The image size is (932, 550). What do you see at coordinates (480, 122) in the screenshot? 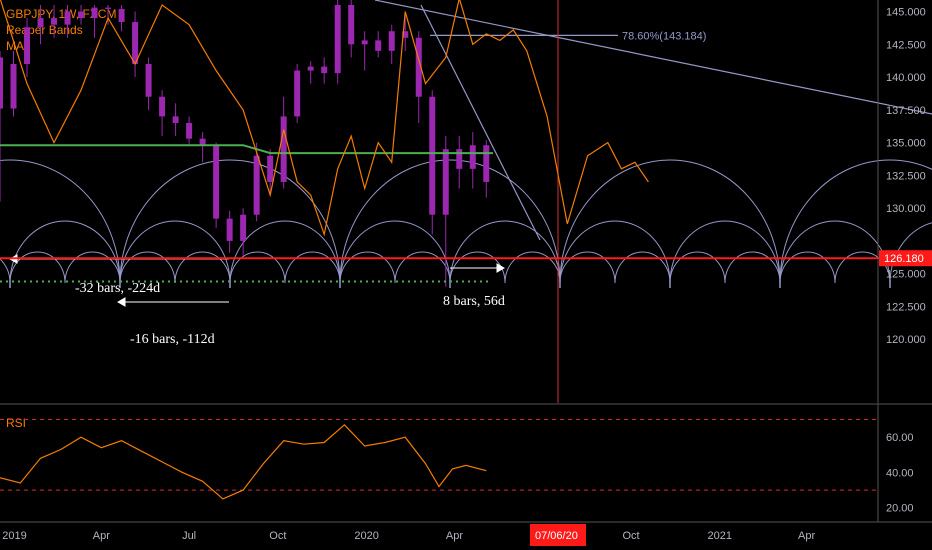
I see `descending-trendline-steep` at bounding box center [480, 122].